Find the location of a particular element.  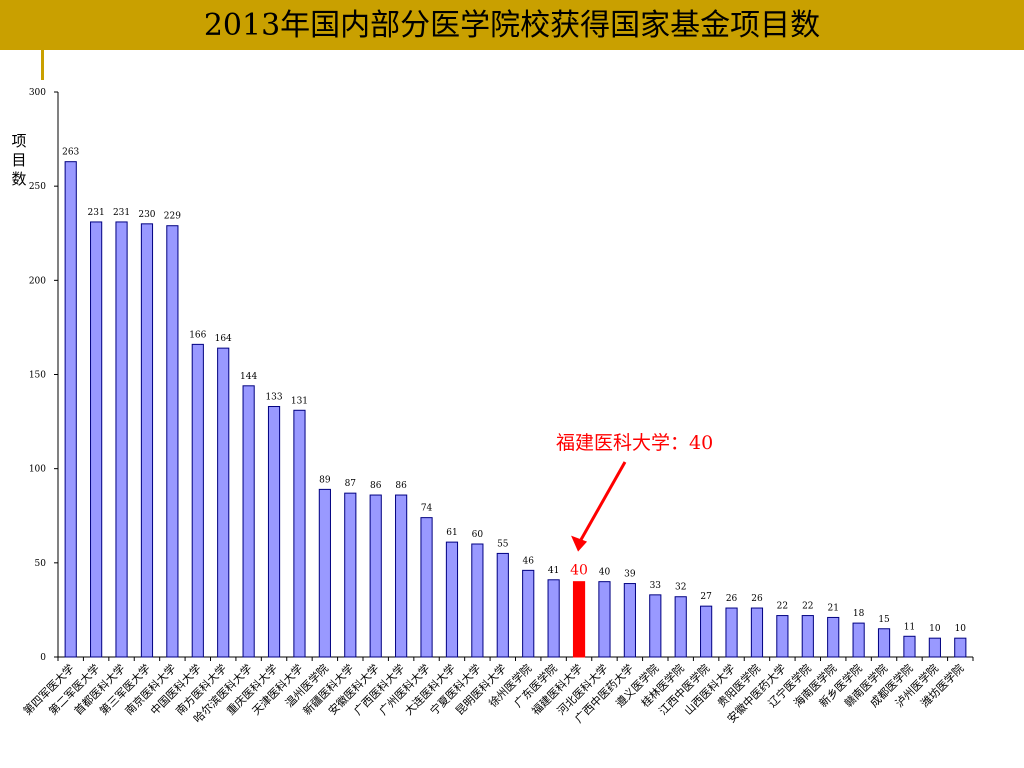

bar-value-label: 229 is located at coordinates (172, 217).